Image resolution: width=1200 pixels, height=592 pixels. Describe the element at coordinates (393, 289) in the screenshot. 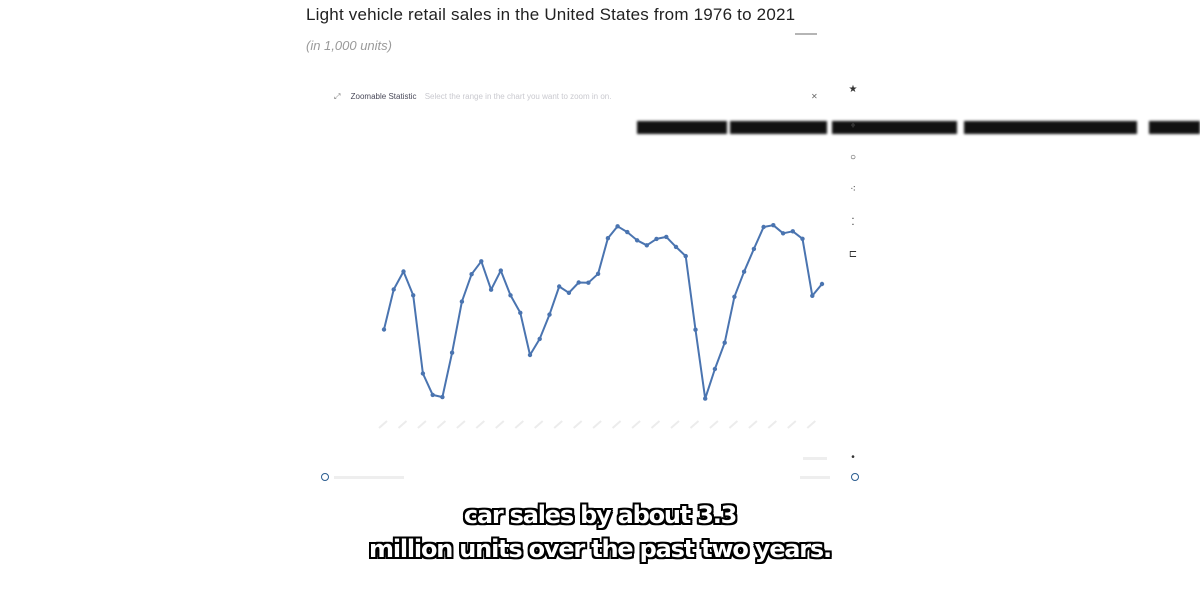

I see `data-point-1977` at that location.